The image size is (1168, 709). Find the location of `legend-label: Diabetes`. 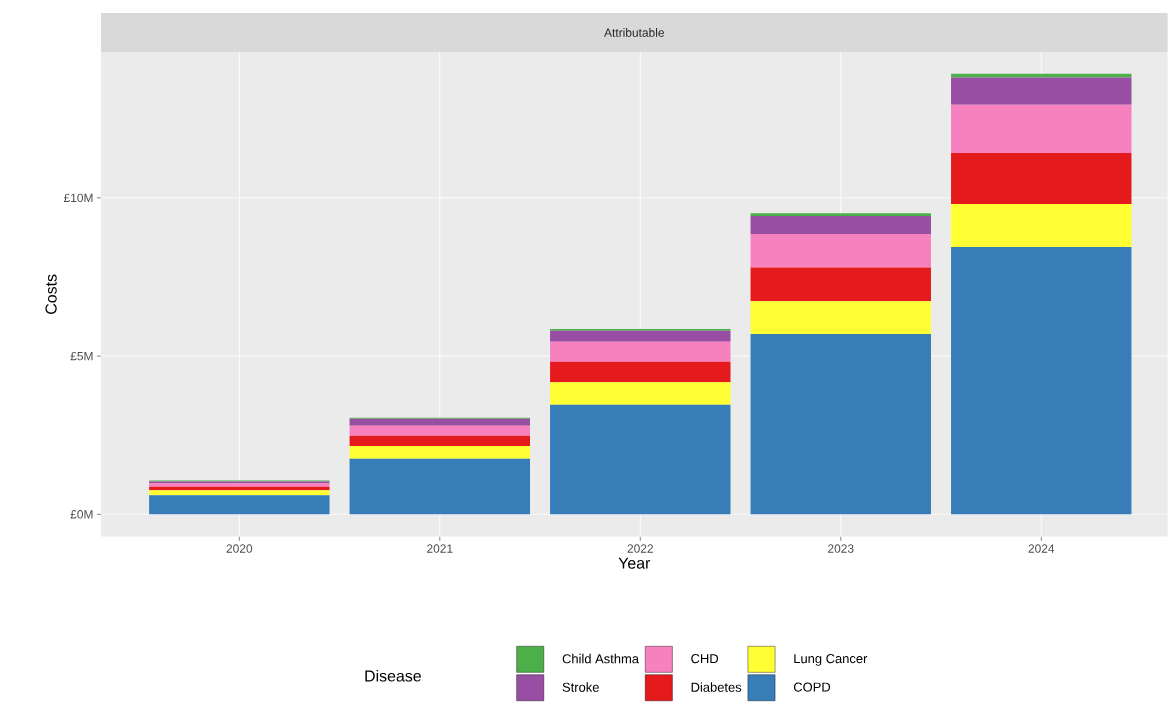

legend-label: Diabetes is located at coordinates (716, 687).